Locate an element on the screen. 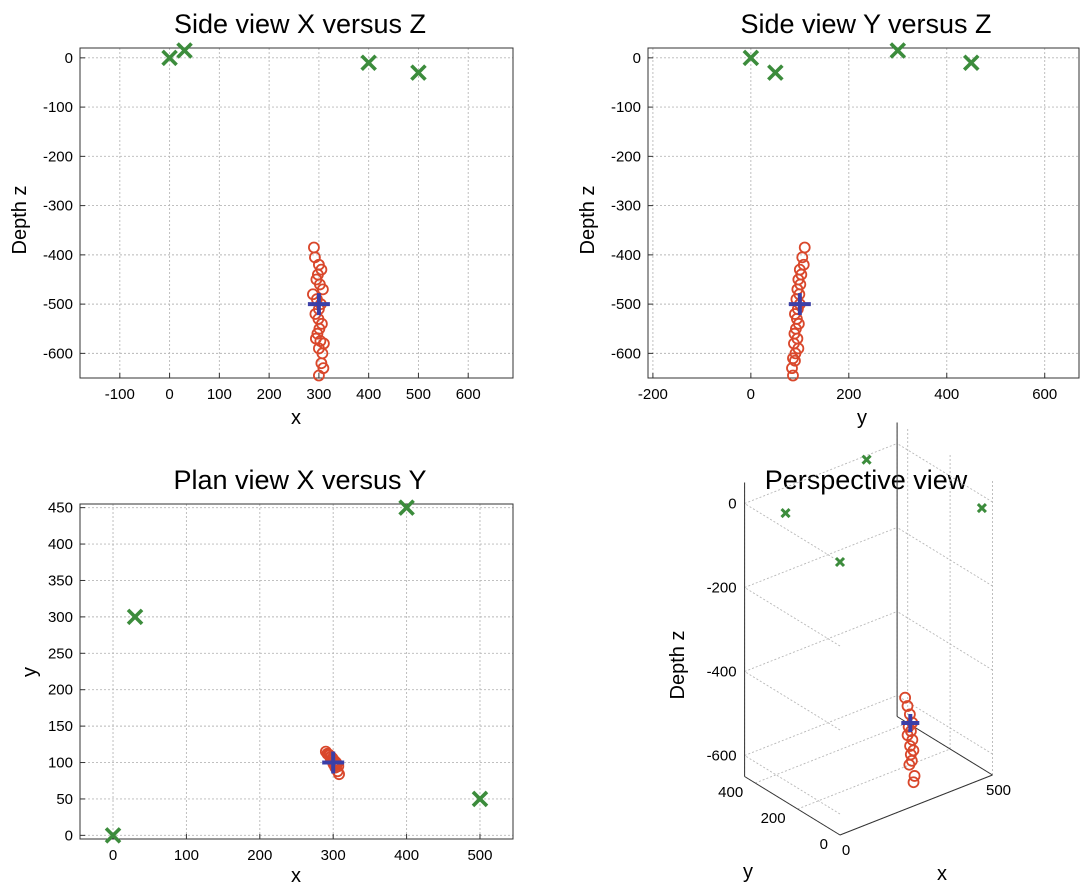  chart-title: Side view X versus Z is located at coordinates (300, 24).